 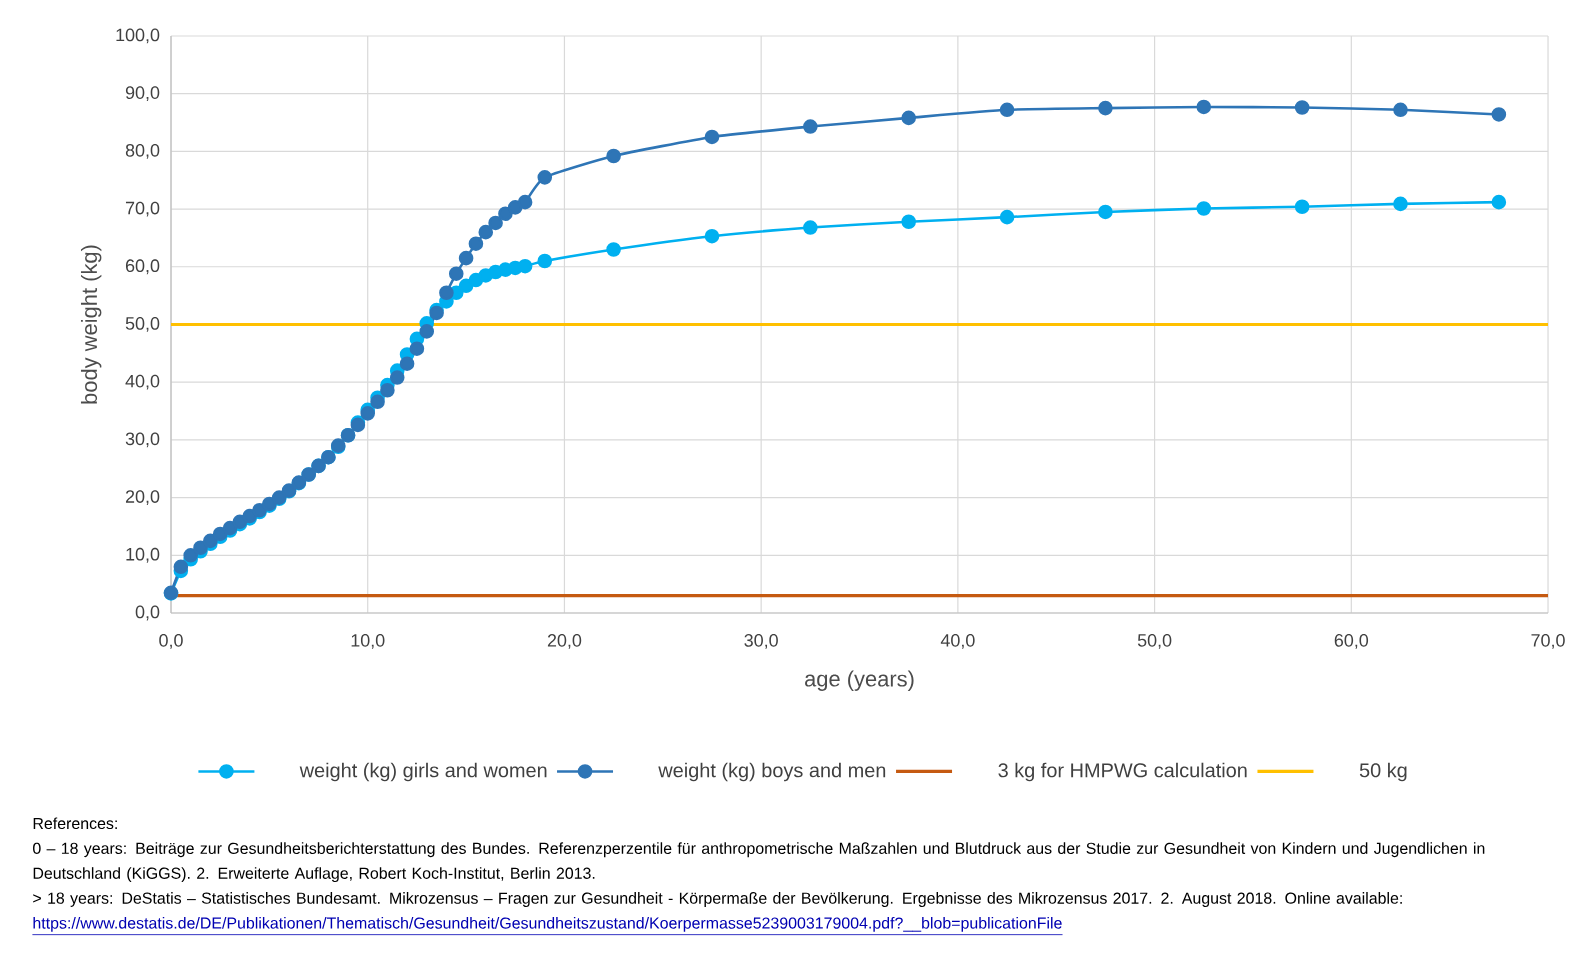 I want to click on x-tick-label: 40,0, so click(x=957, y=641).